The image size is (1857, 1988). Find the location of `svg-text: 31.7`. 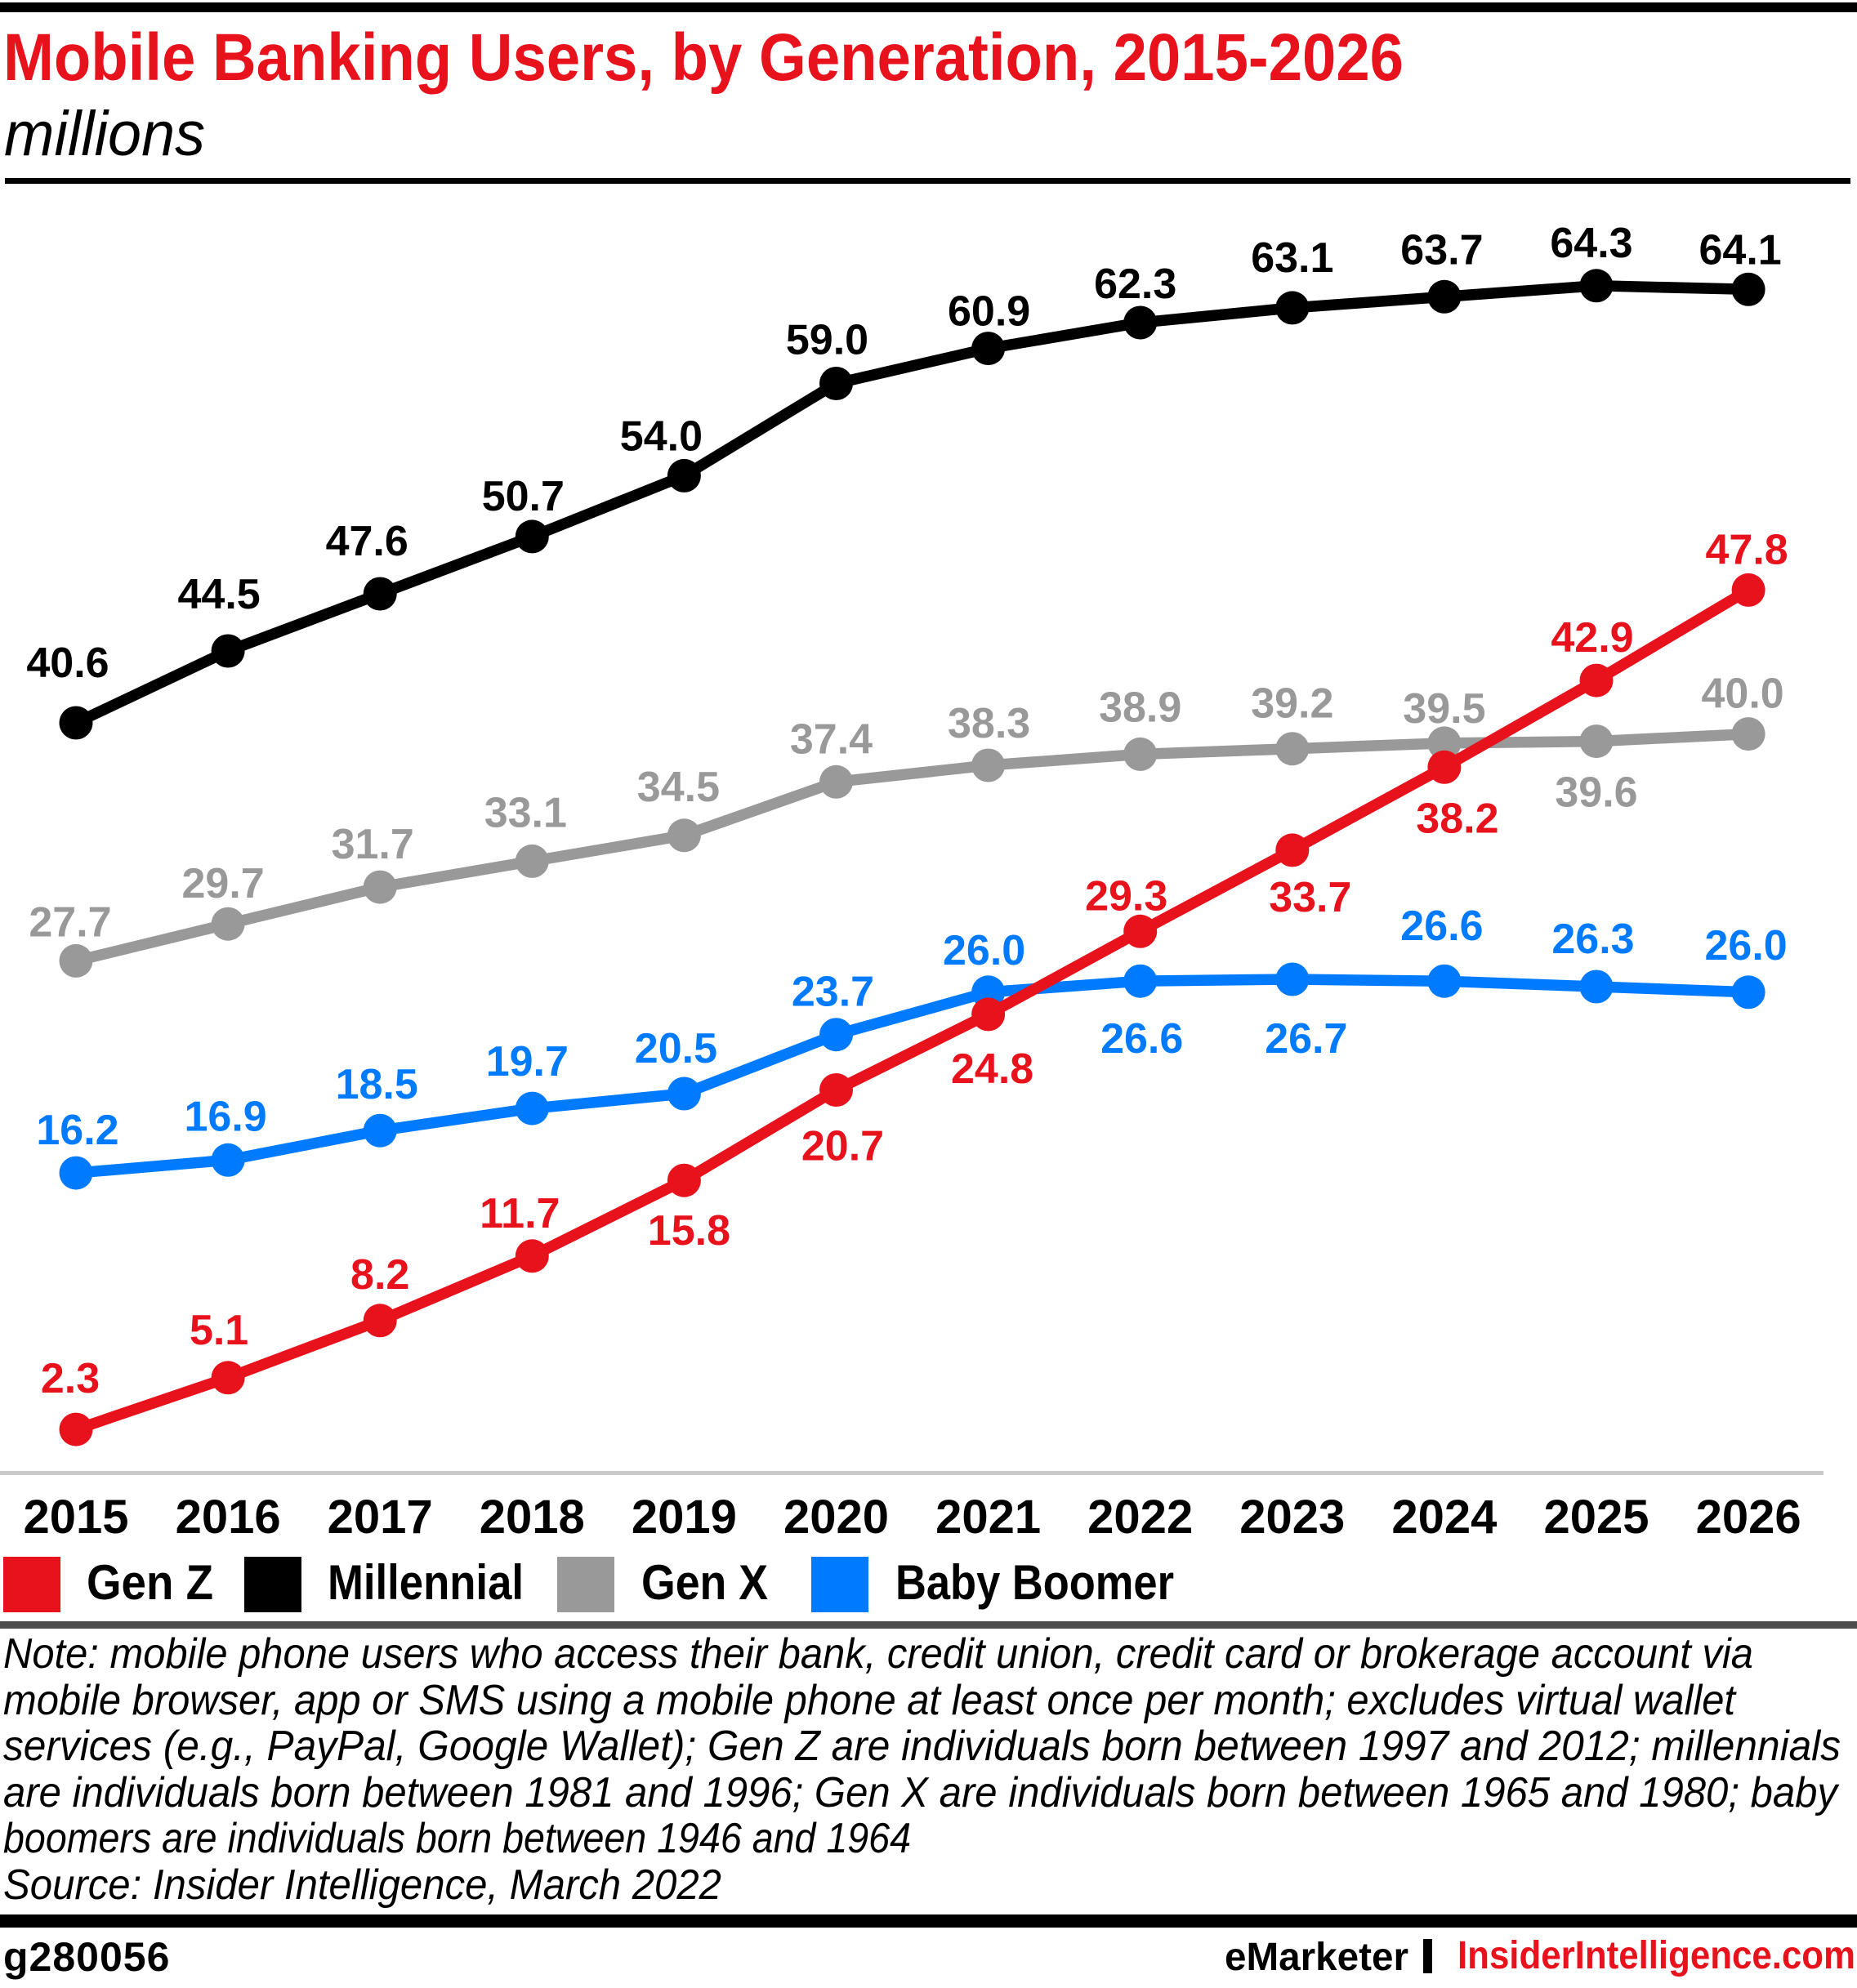

svg-text: 31.7 is located at coordinates (373, 844).